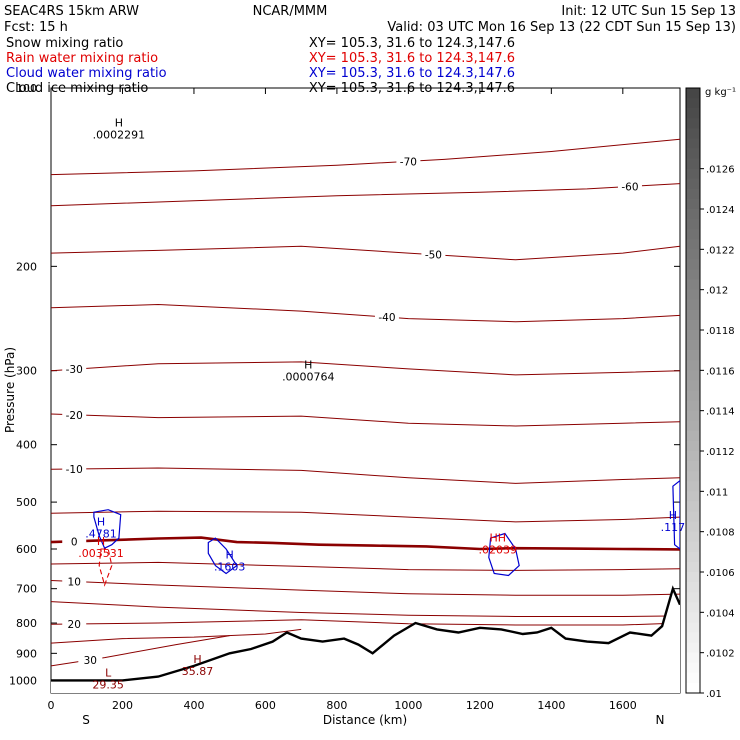 This screenshot has height=740, width=740. I want to click on extremum-marker: L, so click(108, 672).